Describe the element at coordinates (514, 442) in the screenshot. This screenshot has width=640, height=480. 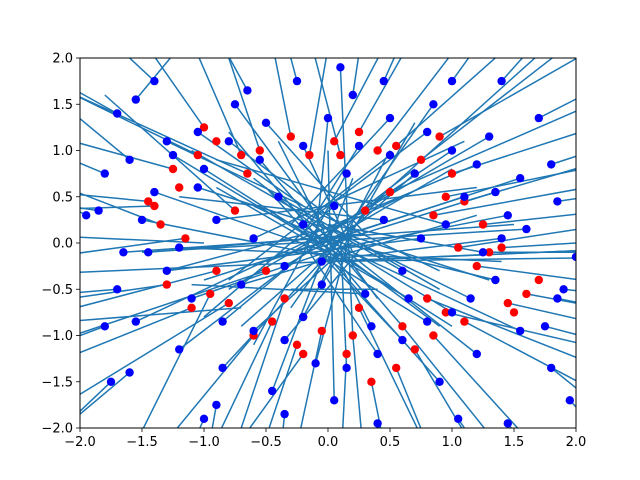
I see `x-tick-label: 1.5` at that location.